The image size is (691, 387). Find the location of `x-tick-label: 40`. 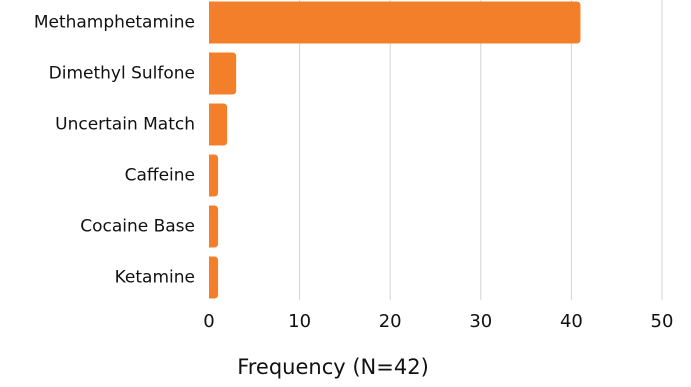

x-tick-label: 40 is located at coordinates (571, 321).